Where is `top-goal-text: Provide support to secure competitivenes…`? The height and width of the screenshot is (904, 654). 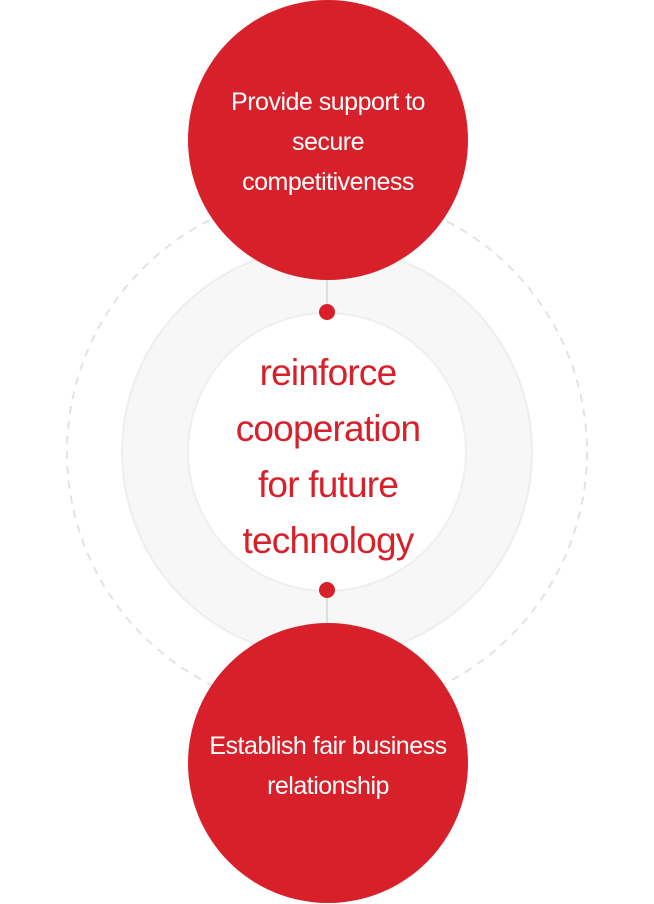 top-goal-text: Provide support to secure competitivenes… is located at coordinates (328, 142).